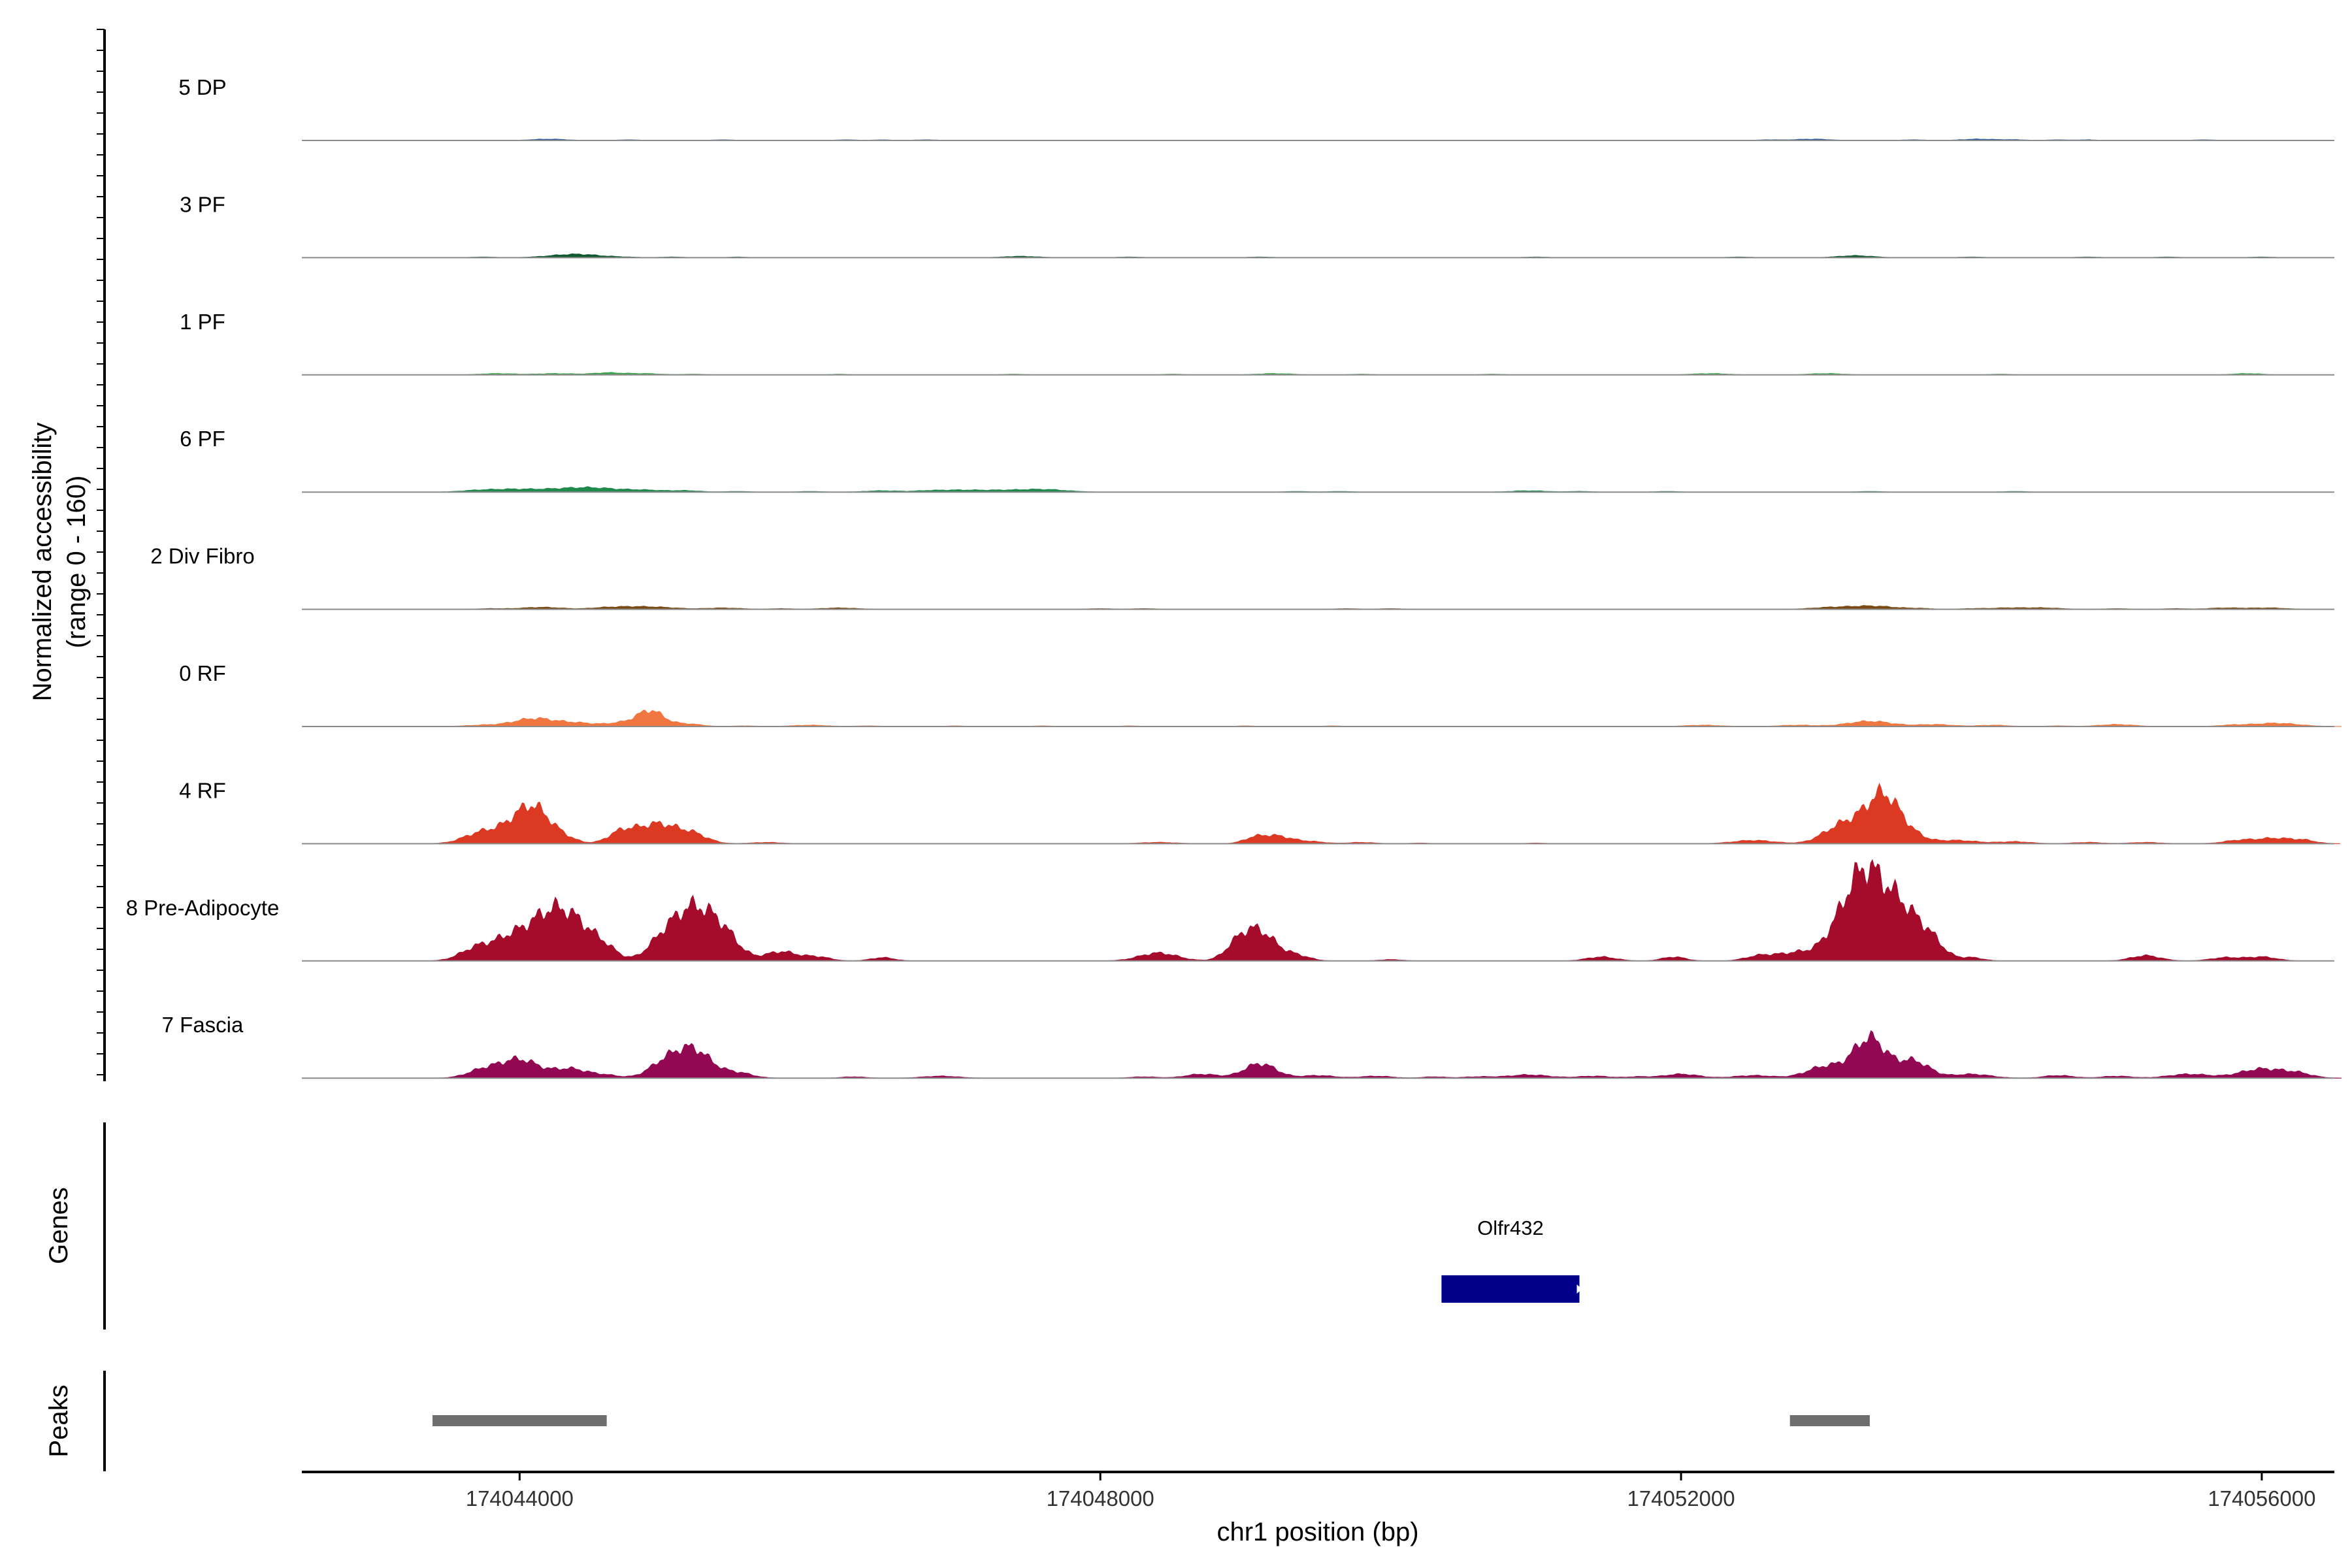 Image resolution: width=2352 pixels, height=1568 pixels. I want to click on x-tick-label: 174044000, so click(520, 1498).